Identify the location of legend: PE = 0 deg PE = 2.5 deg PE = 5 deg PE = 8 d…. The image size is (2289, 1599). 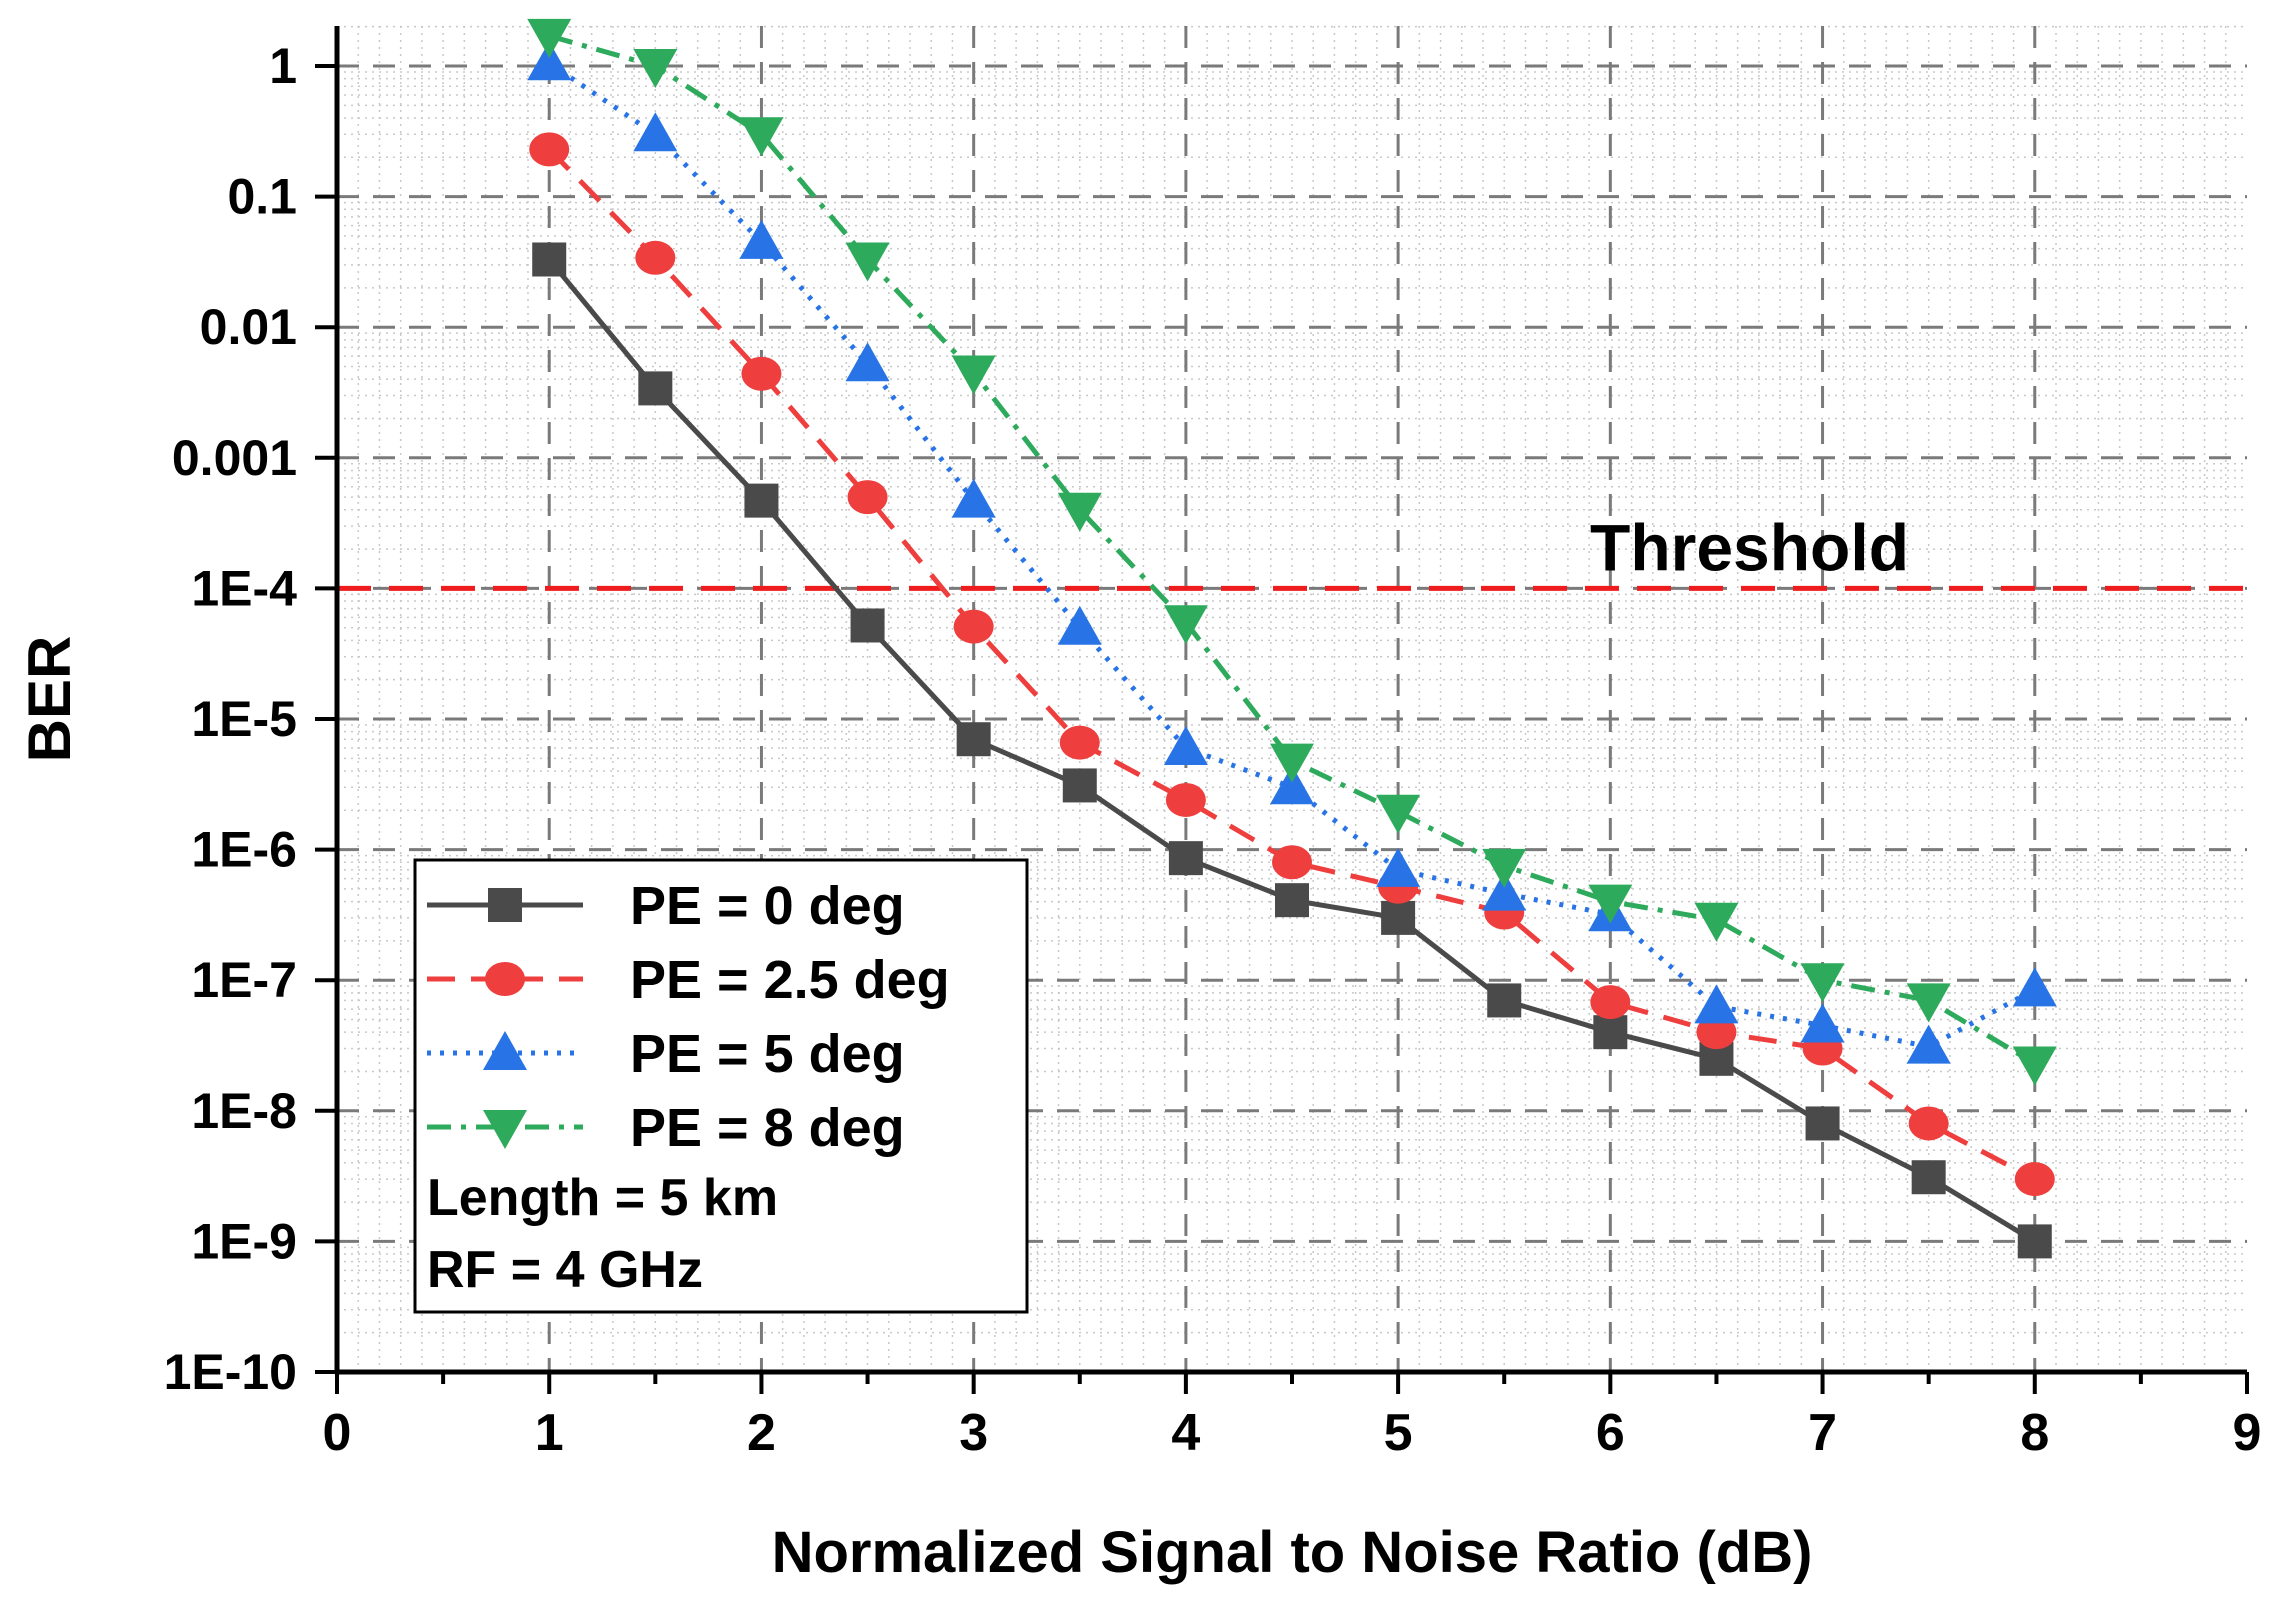
(721, 1086).